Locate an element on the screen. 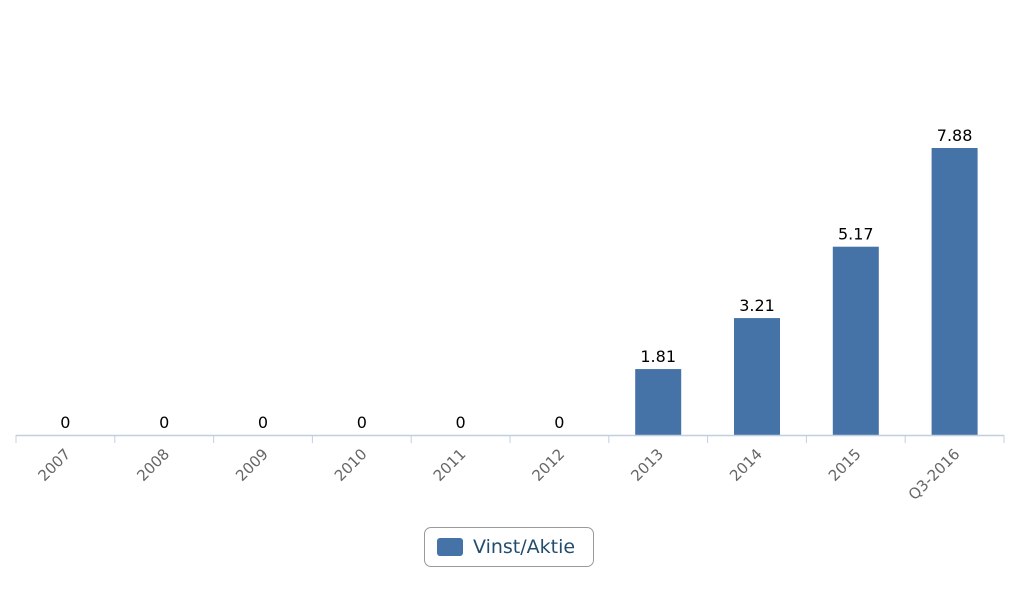 The height and width of the screenshot is (595, 1020). data-label-2008: 0 is located at coordinates (164, 422).